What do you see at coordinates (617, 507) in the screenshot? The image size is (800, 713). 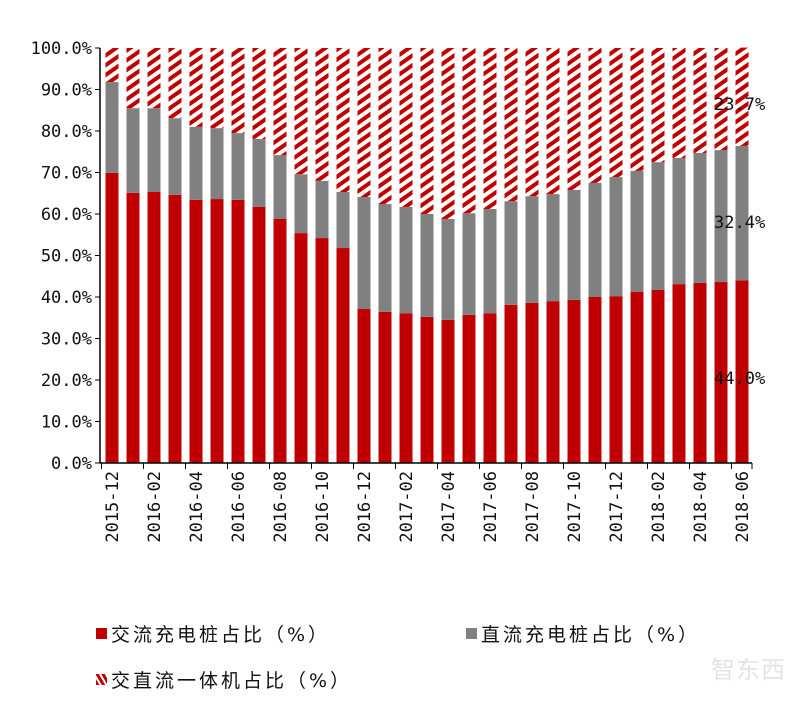 I see `x-tick-label: 2017-12` at bounding box center [617, 507].